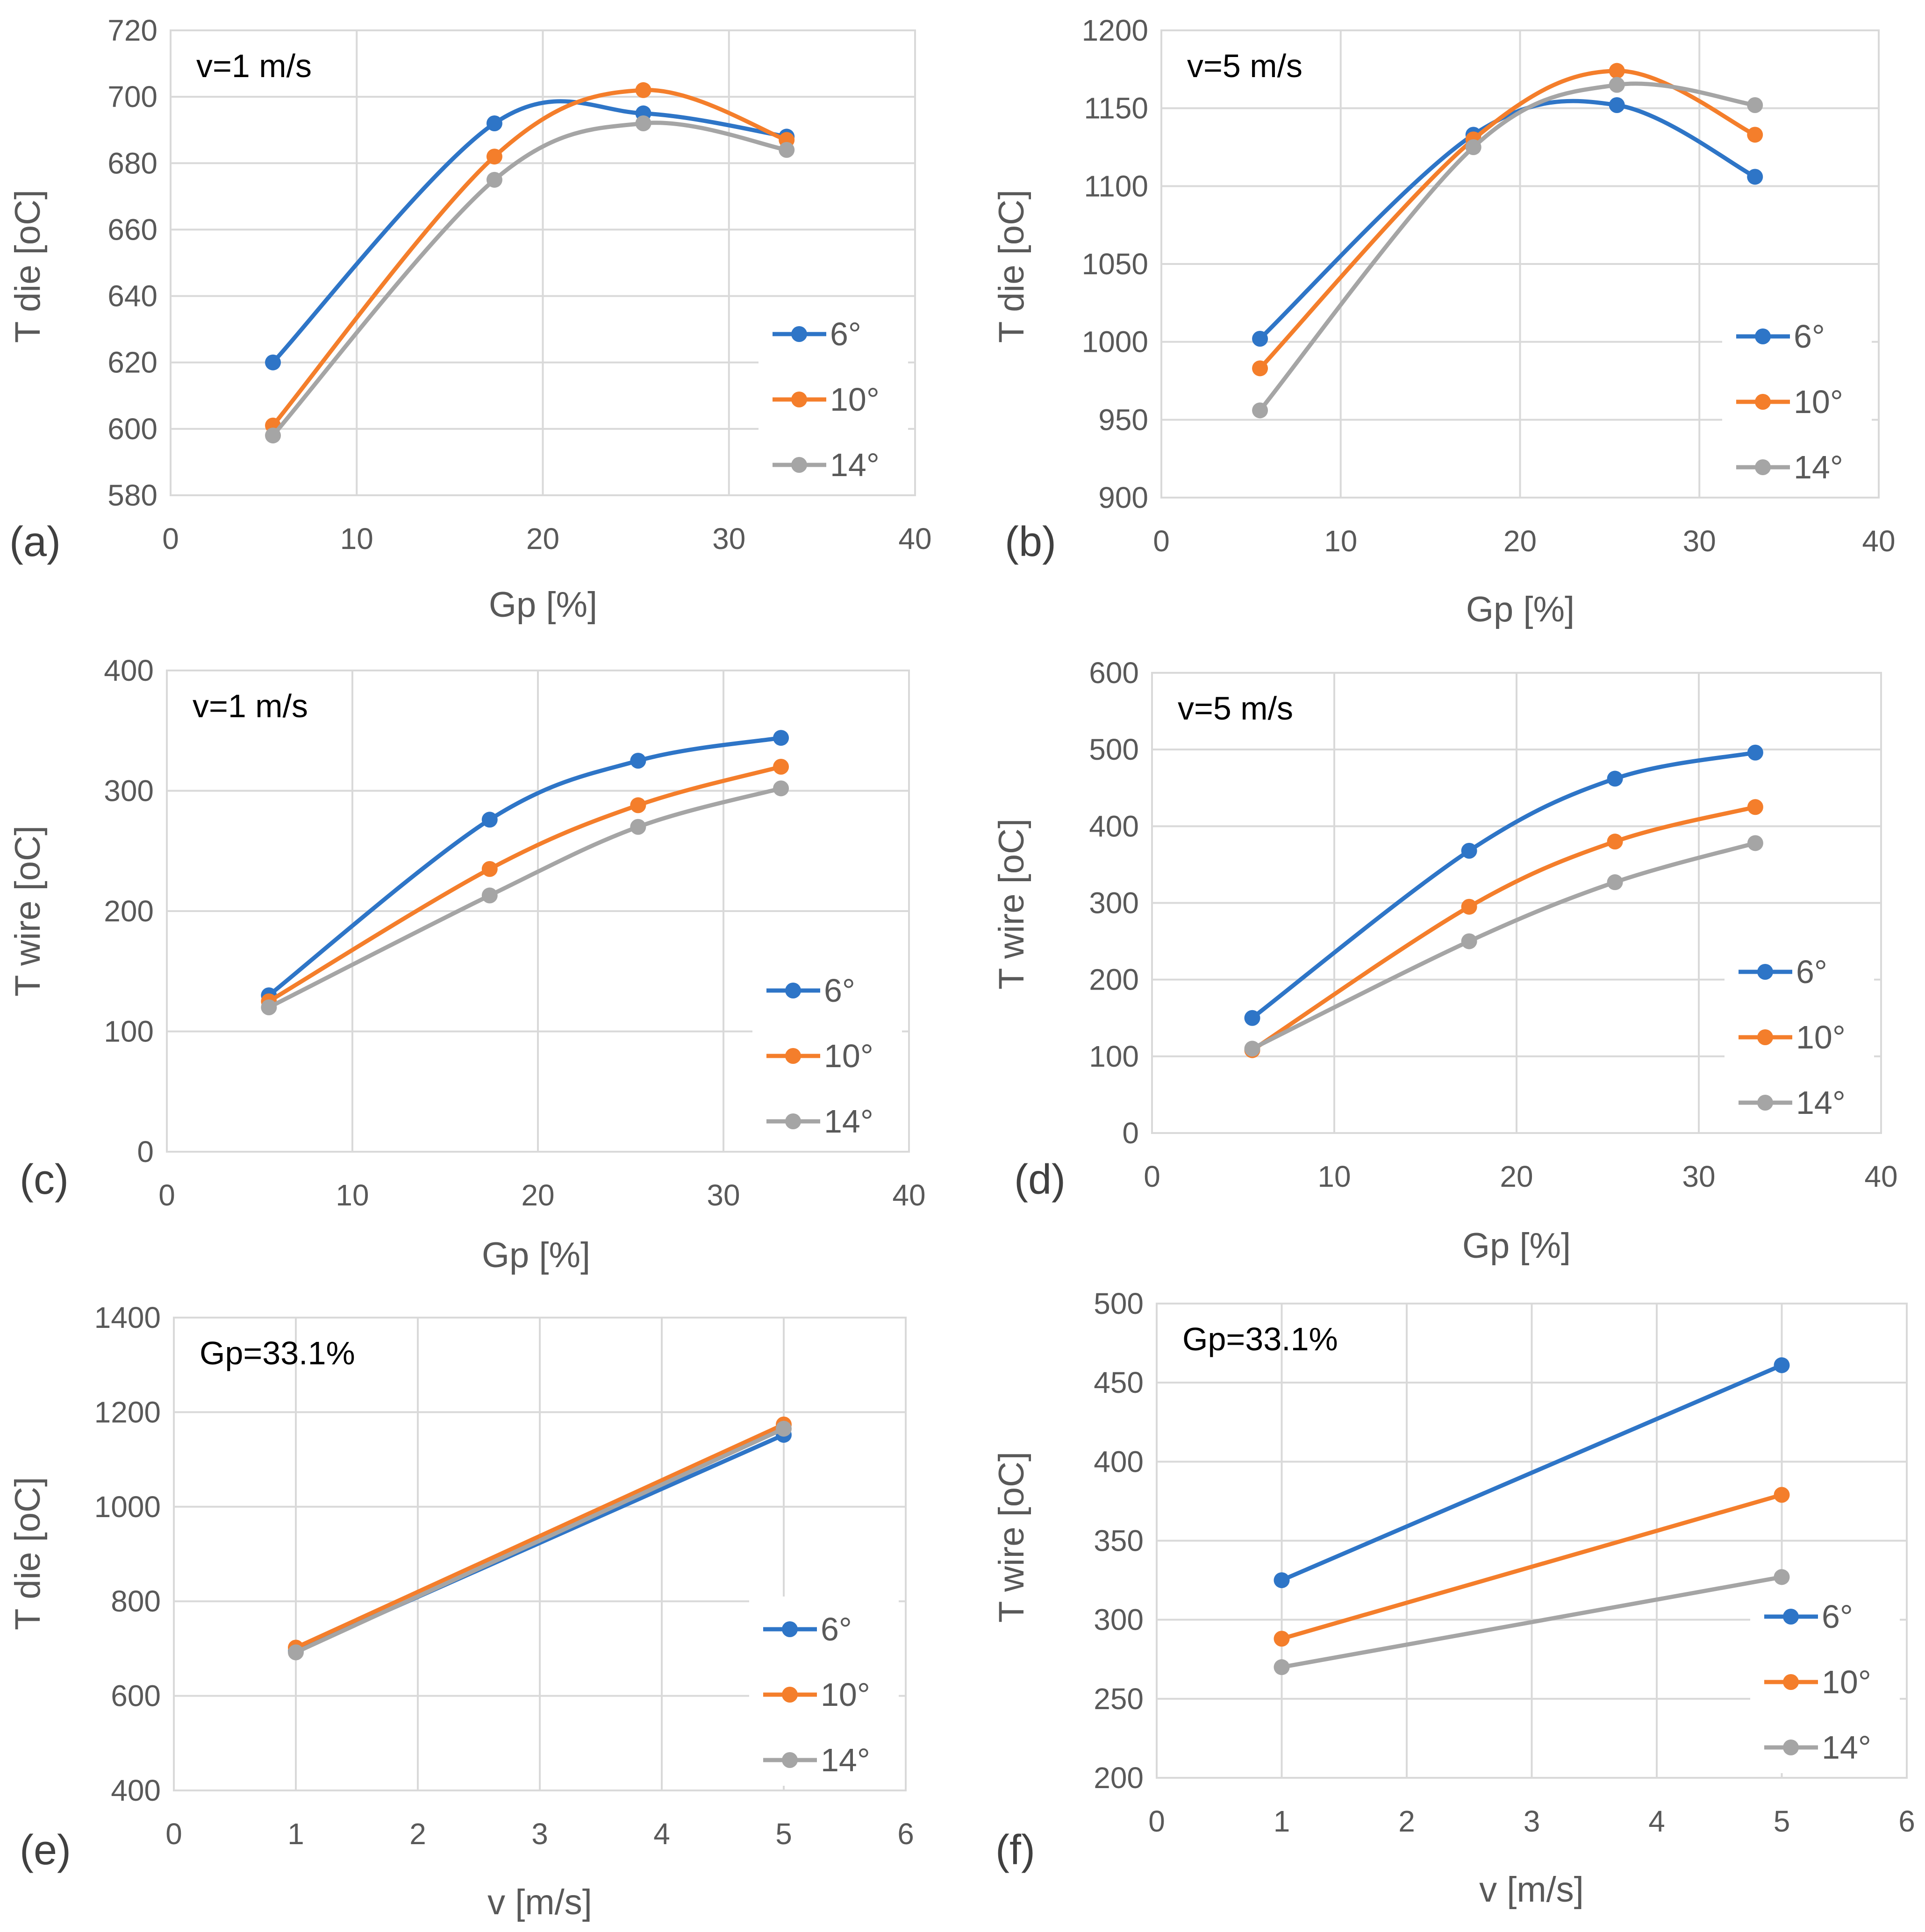 The image size is (1925, 1932). What do you see at coordinates (1115, 264) in the screenshot?
I see `y-tick-label: 1050` at bounding box center [1115, 264].